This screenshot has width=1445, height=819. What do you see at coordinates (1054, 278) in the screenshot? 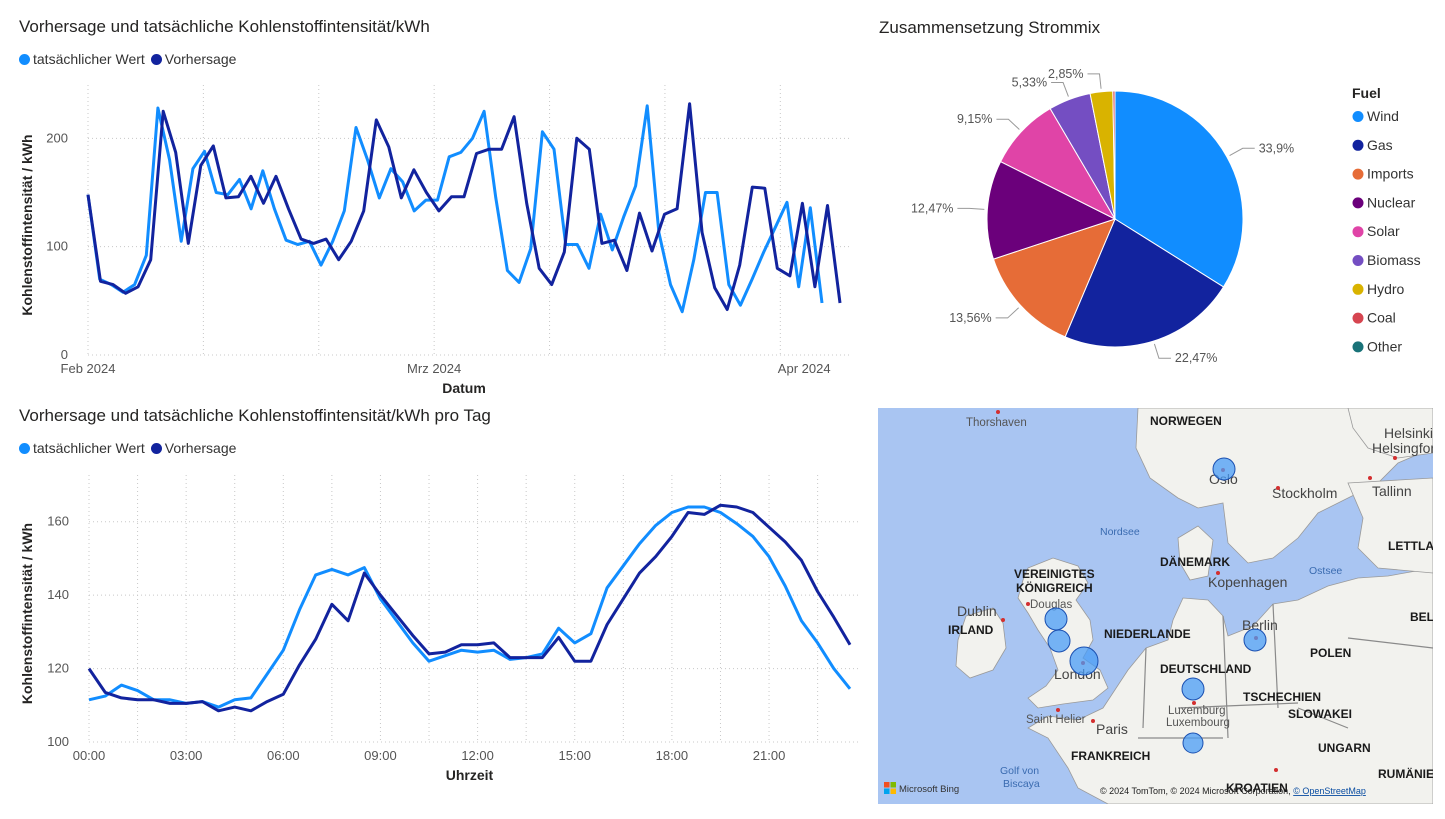
I see `pie-slice-imports` at bounding box center [1054, 278].